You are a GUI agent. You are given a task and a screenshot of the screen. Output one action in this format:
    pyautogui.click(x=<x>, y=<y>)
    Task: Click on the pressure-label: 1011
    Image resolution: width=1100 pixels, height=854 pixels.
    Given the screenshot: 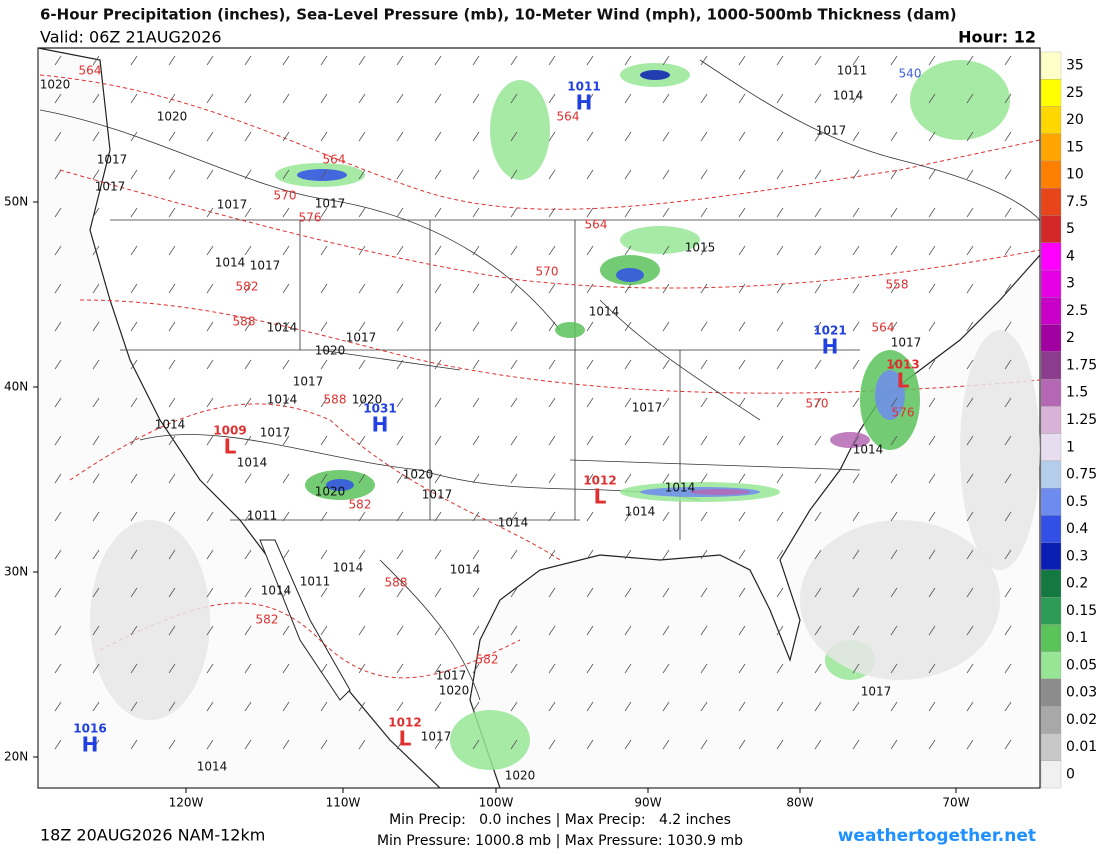 What is the action you would take?
    pyautogui.click(x=315, y=582)
    